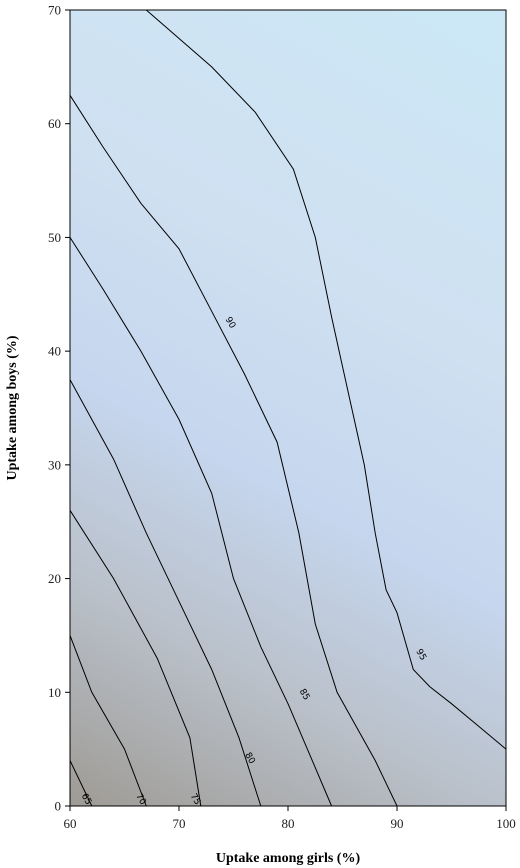 The height and width of the screenshot is (868, 520). I want to click on x-tick-label: 90, so click(397, 823).